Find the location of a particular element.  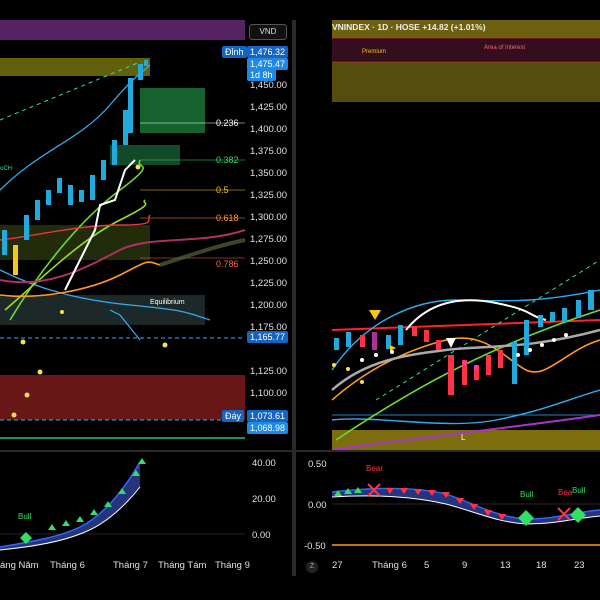

right-time-axis: 27 Tháng 6 5 9 13 18 23 is located at coordinates (448, 565).